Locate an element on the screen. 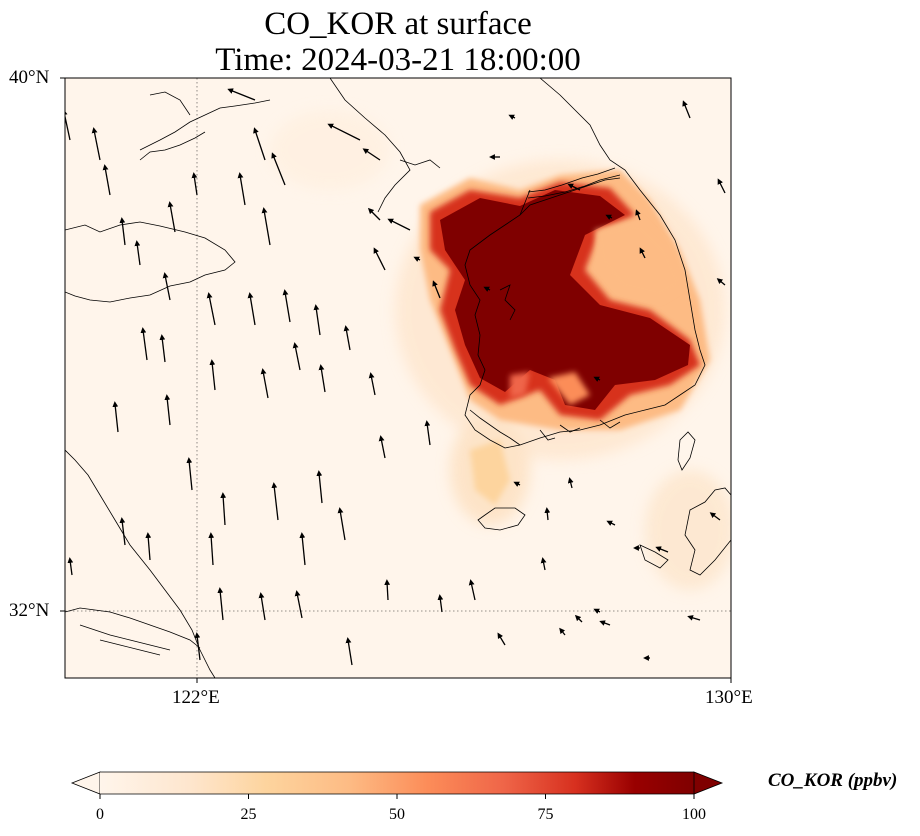  colorbar-gradient is located at coordinates (397, 783).